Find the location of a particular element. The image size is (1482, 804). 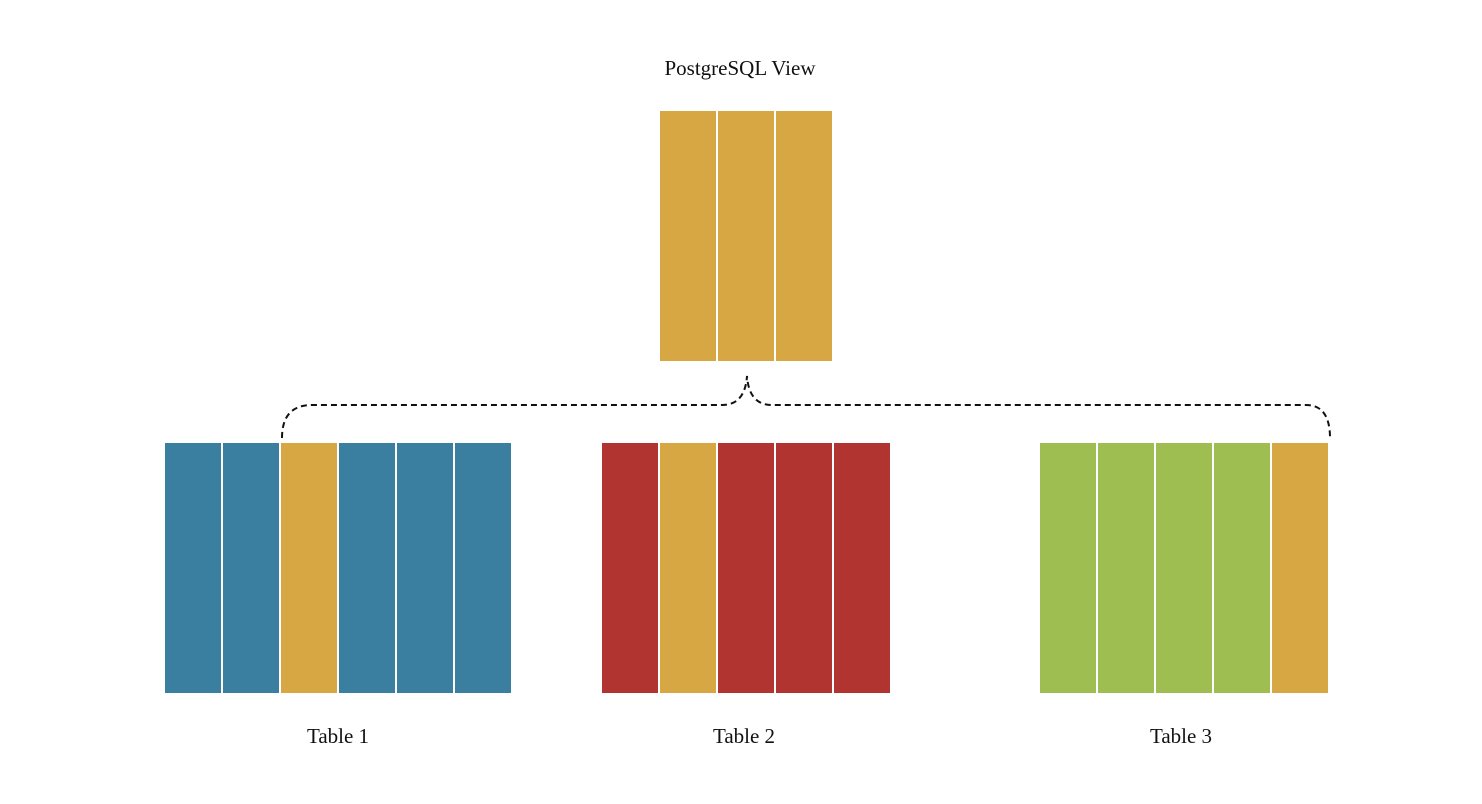

view-title: PostgreSQL View is located at coordinates (740, 68).